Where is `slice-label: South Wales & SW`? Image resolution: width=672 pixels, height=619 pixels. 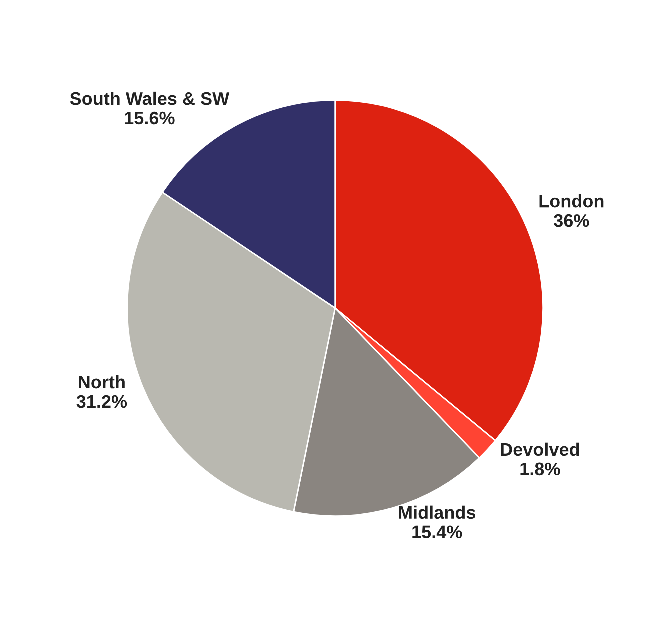
slice-label: South Wales & SW is located at coordinates (150, 99).